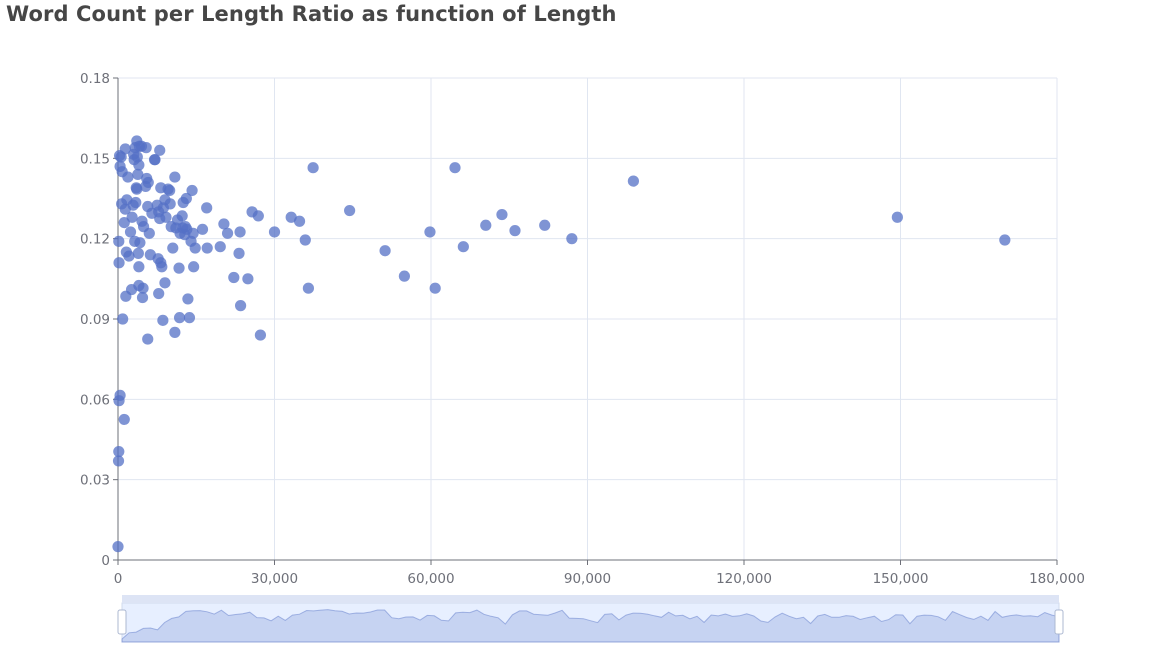  I want to click on data-zoom-track, so click(590, 622).